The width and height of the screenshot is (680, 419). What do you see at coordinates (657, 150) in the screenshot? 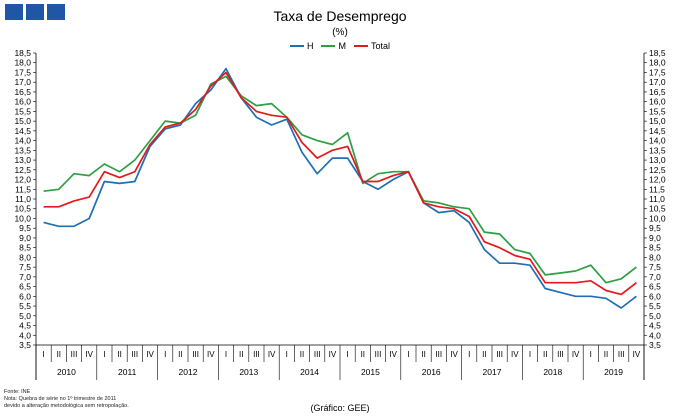
I see `y-tick-label-right: 13,5` at bounding box center [657, 150].